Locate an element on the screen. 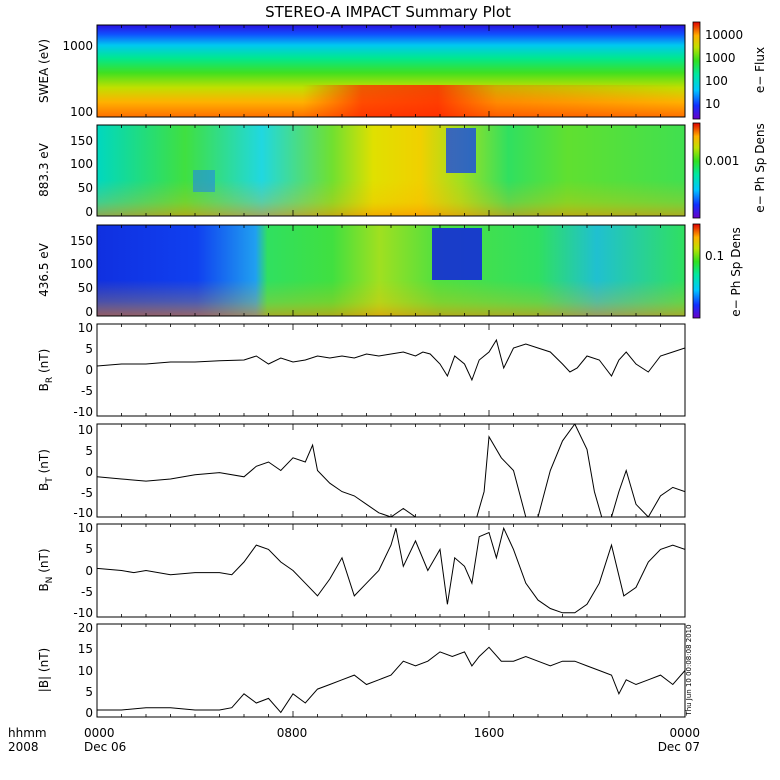  pad883-ytick: 150 is located at coordinates (81, 141).